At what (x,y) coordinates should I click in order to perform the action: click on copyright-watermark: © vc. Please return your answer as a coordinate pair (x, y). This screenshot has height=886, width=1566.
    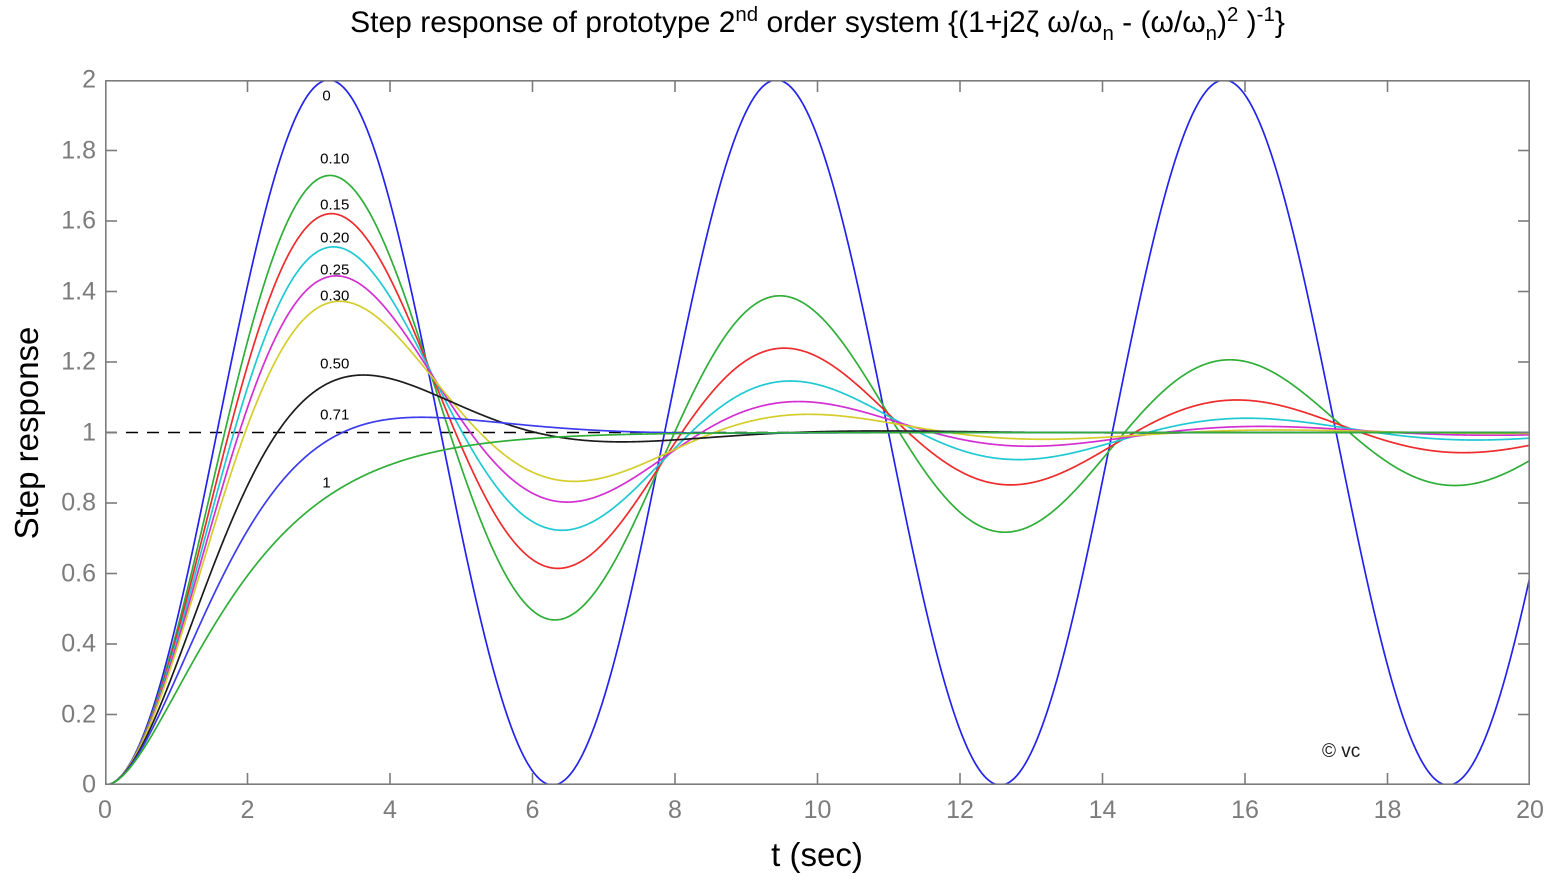
    Looking at the image, I should click on (1341, 751).